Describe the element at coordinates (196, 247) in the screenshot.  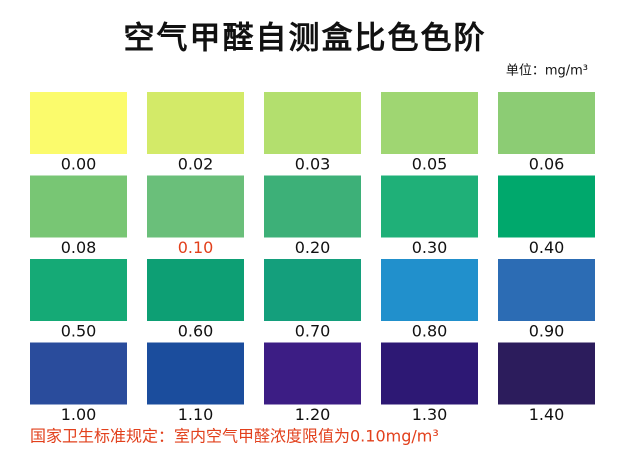
I see `swatch-label: 0.10` at that location.